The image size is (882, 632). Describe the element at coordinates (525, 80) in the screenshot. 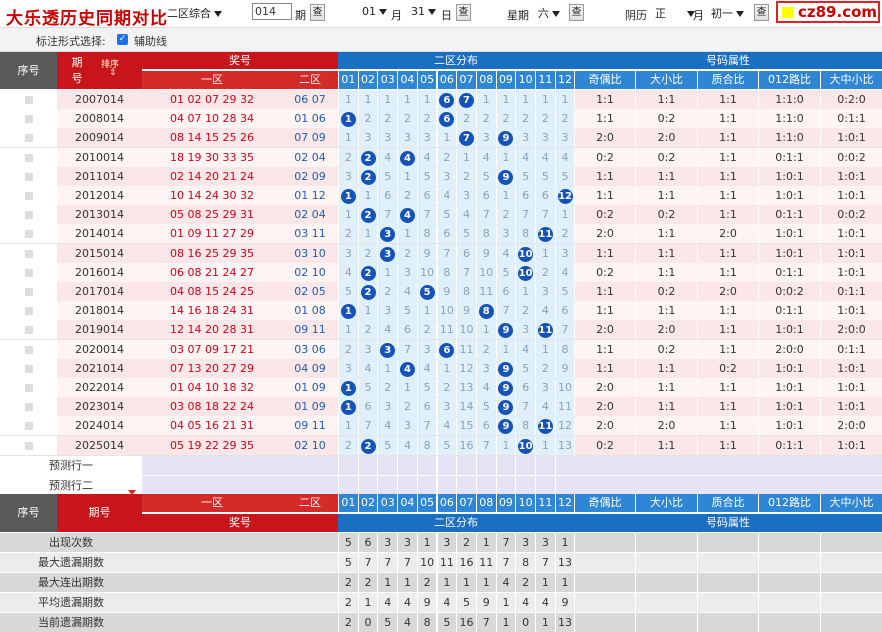

I see `dist-number-header: 10` at that location.